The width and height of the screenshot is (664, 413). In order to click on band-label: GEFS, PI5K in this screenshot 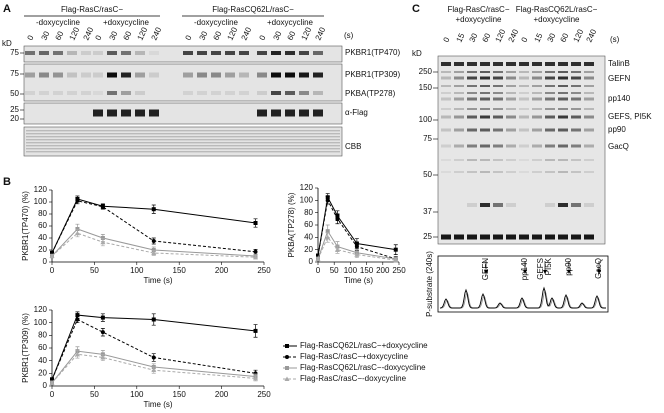, I will do `click(630, 116)`.